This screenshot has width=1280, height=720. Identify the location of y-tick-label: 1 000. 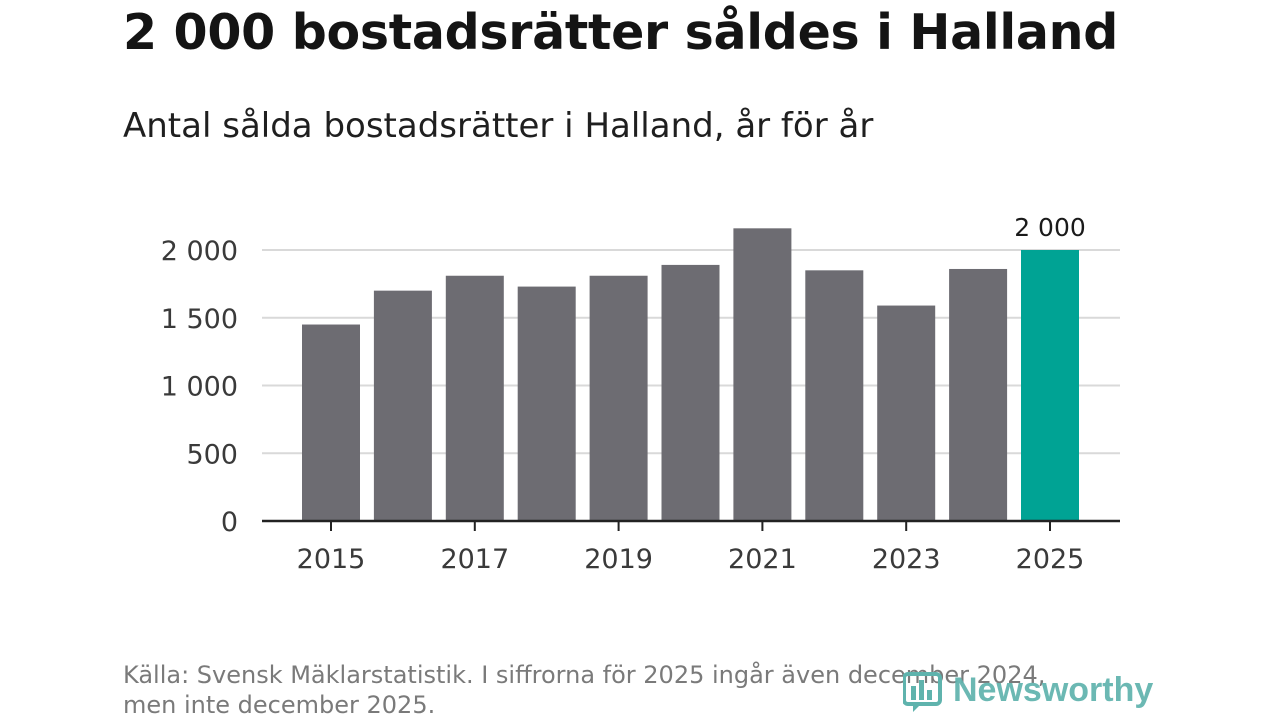
(199, 387).